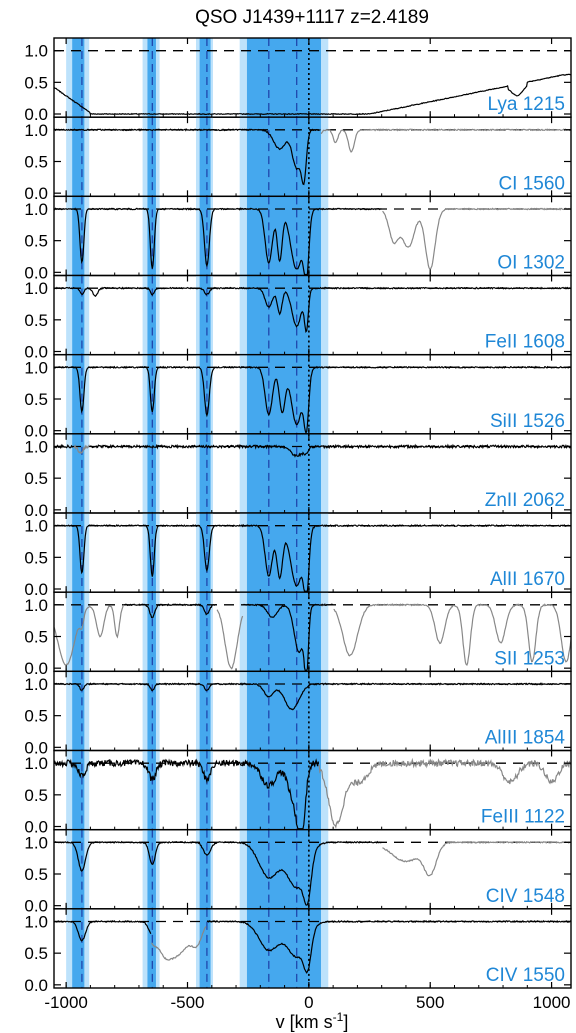 The width and height of the screenshot is (576, 1033). What do you see at coordinates (312, 1021) in the screenshot?
I see `x-axis-label: v [km s-1]` at bounding box center [312, 1021].